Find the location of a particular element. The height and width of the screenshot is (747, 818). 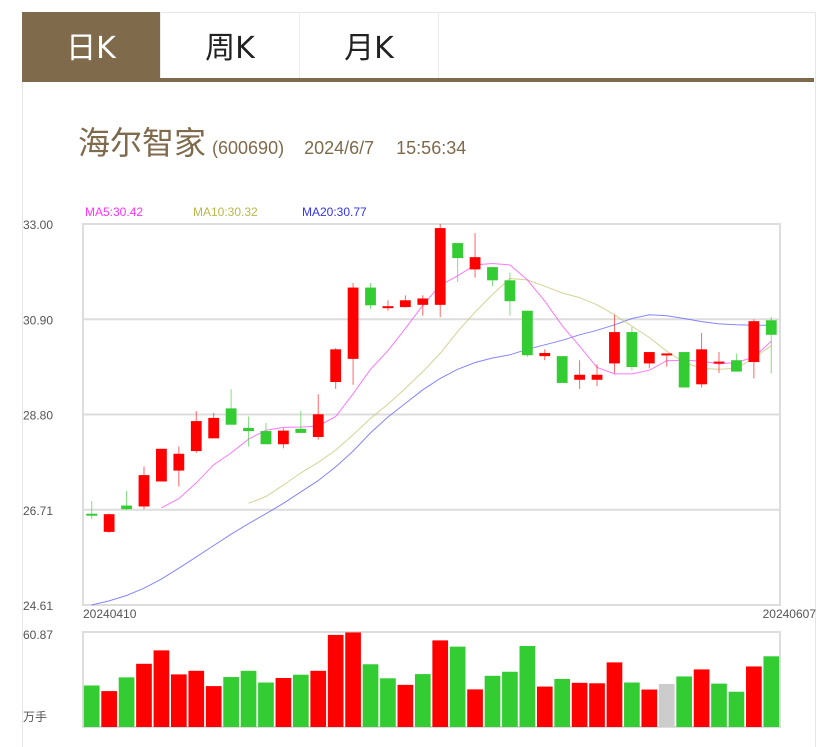

tab-daily-k: 日K is located at coordinates (91, 45).